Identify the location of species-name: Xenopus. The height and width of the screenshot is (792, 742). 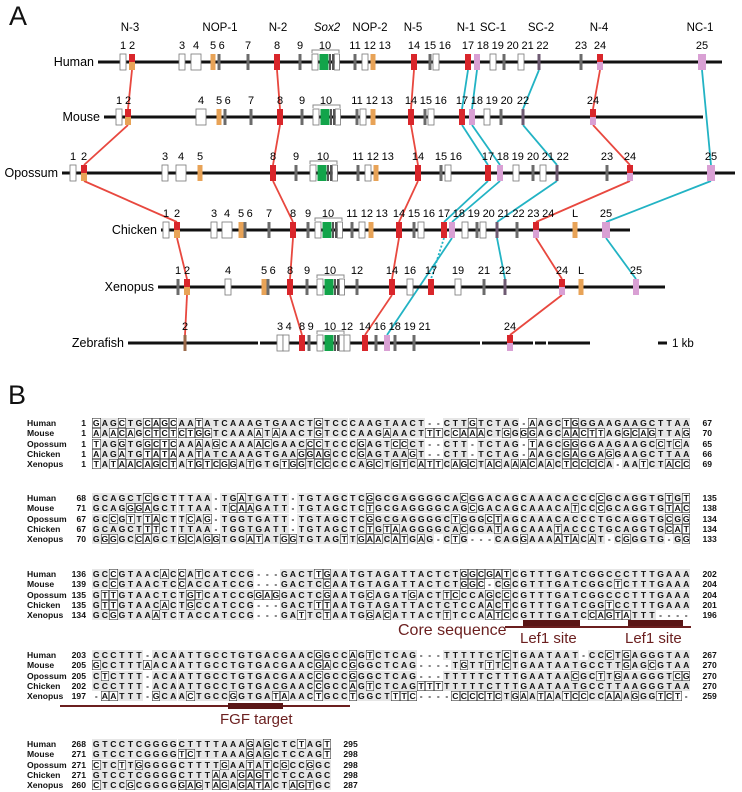
(45, 696).